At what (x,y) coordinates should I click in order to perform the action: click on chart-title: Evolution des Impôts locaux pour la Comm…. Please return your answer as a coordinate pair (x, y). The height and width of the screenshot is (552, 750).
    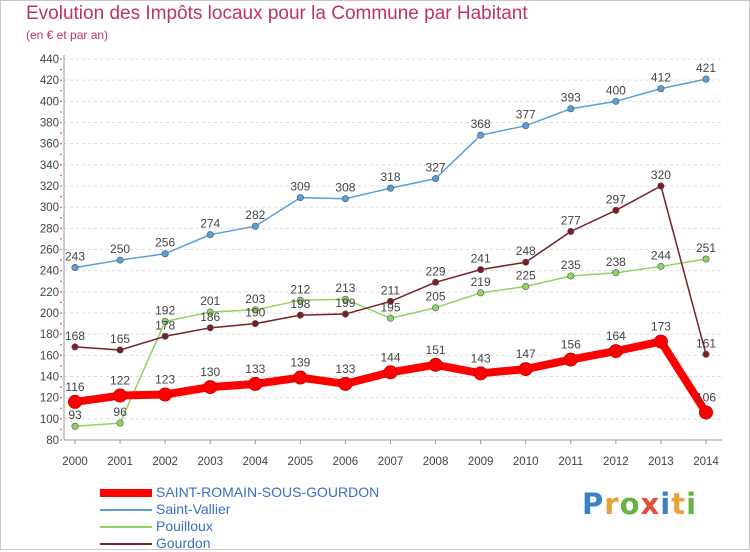
    Looking at the image, I should click on (277, 13).